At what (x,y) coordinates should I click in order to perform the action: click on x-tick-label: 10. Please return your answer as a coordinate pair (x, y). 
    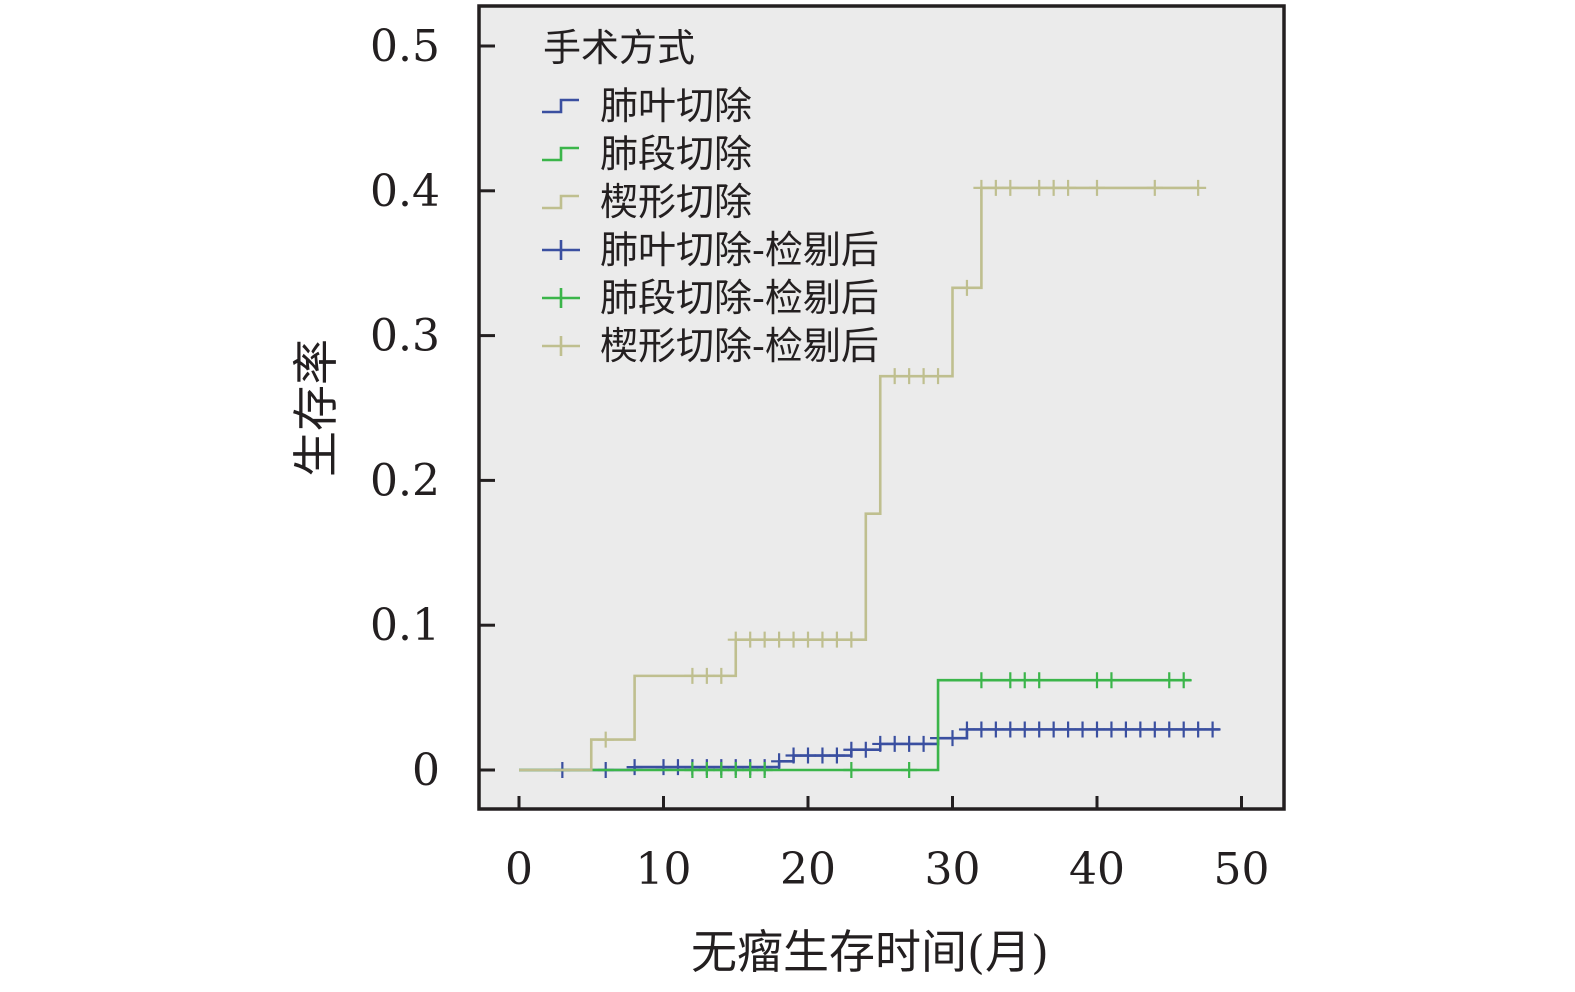
    Looking at the image, I should click on (664, 869).